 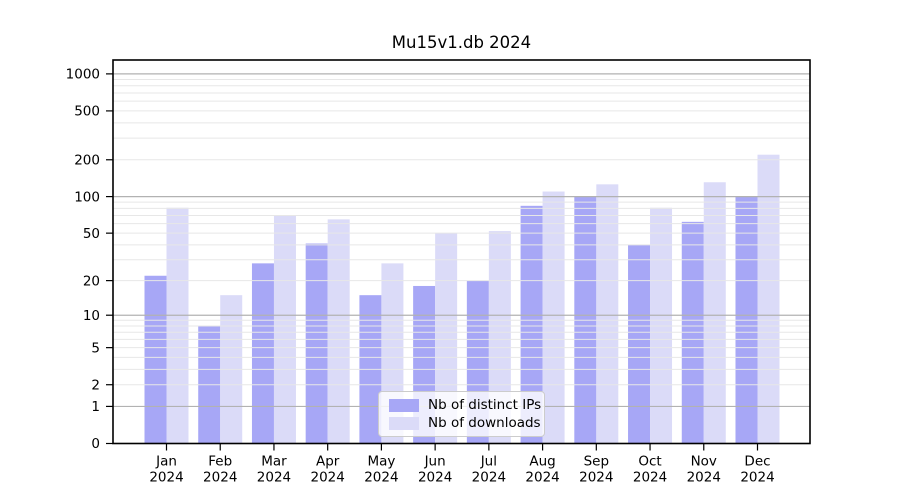 What do you see at coordinates (499, 337) in the screenshot?
I see `bar-jul-nb-of-downloads` at bounding box center [499, 337].